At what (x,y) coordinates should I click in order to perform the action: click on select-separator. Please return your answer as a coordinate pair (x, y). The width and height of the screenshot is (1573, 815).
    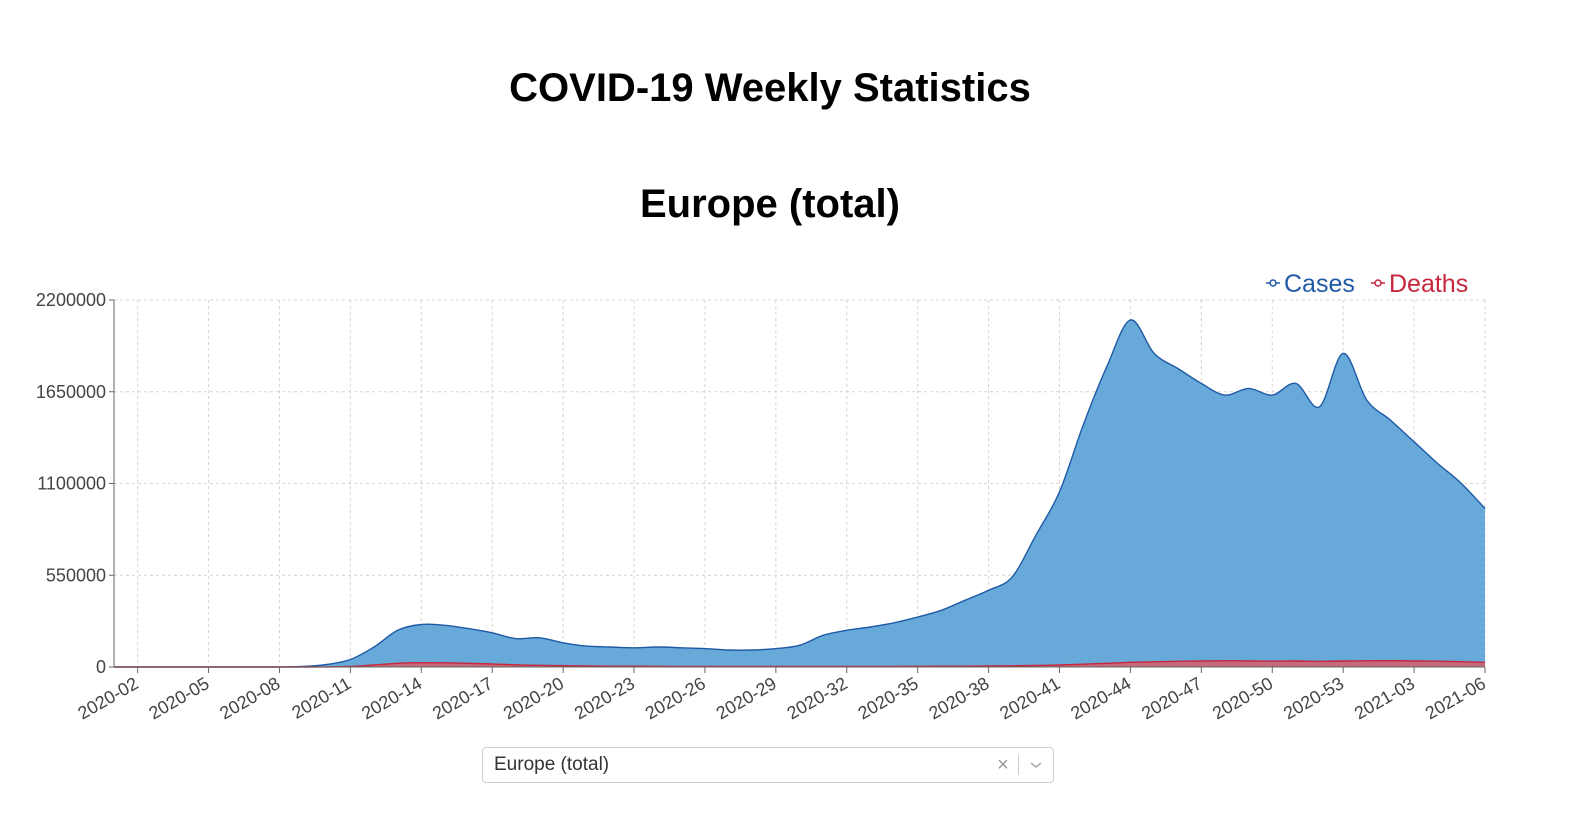
    Looking at the image, I should click on (1018, 765).